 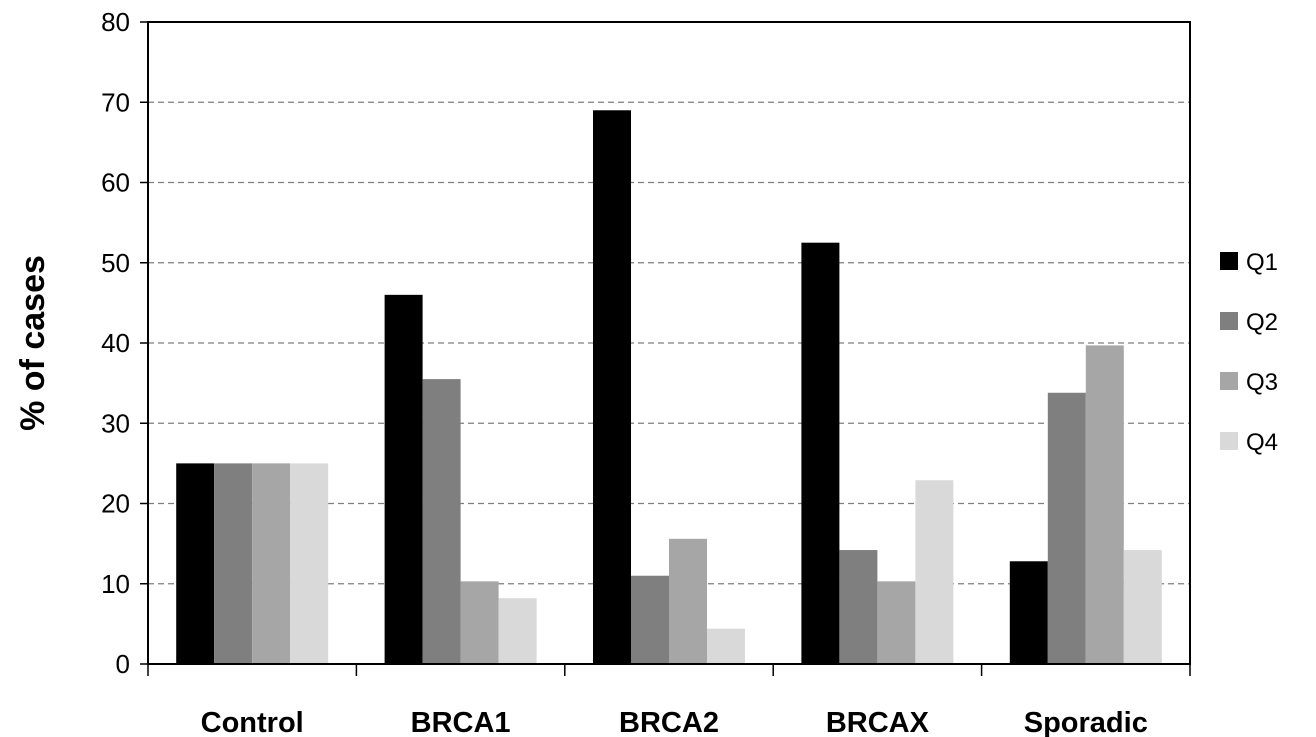 I want to click on bar-q2-sporadic, so click(x=1066, y=528).